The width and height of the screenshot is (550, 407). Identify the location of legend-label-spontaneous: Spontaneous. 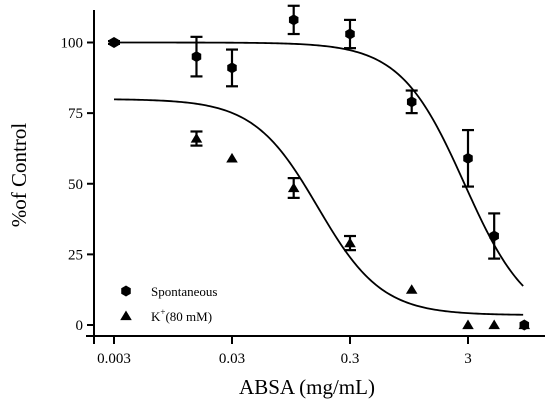
(184, 291).